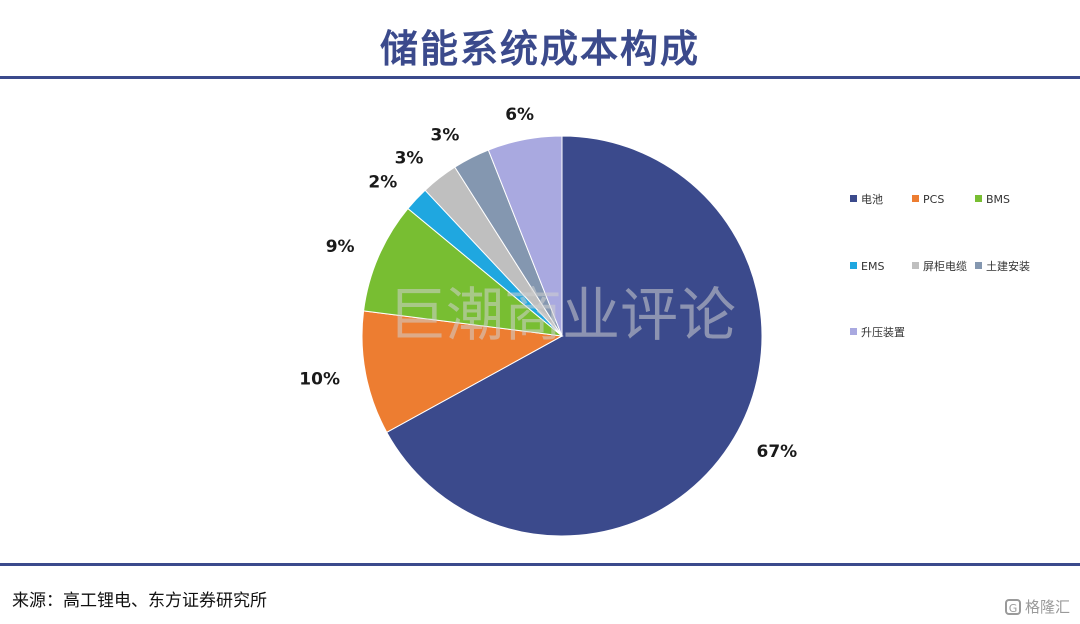 The width and height of the screenshot is (1080, 624). I want to click on legend-label-2: BMS, so click(998, 199).